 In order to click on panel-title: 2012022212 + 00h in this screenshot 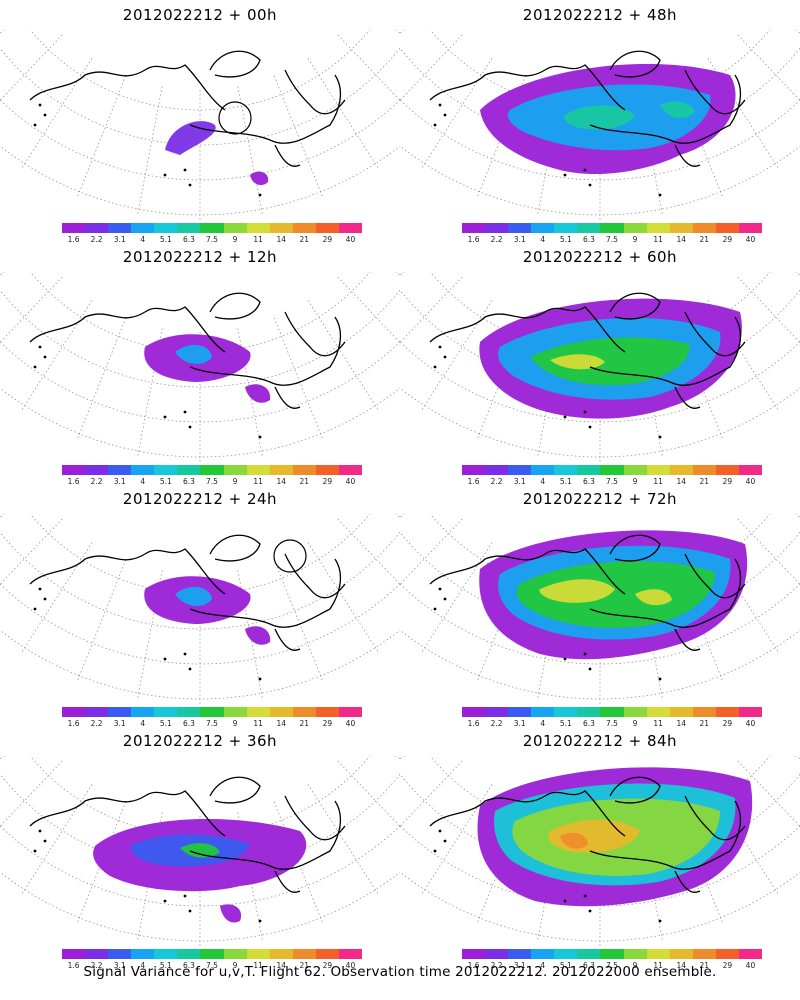, I will do `click(200, 15)`.